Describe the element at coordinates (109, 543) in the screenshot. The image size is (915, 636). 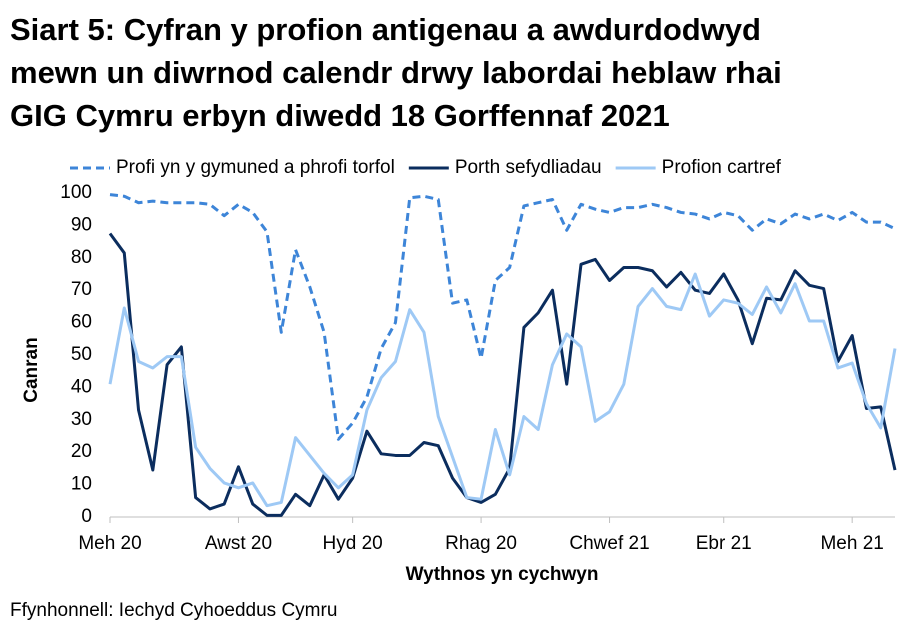
I see `x-tick-label: Meh 20` at that location.